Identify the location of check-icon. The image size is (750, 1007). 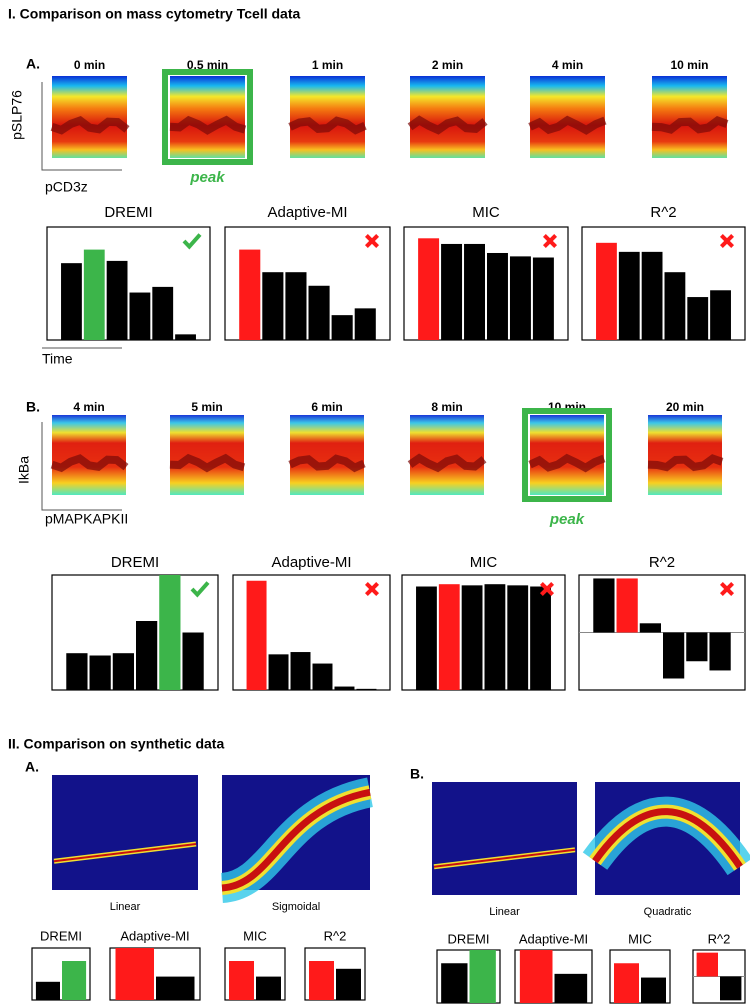
(192, 241).